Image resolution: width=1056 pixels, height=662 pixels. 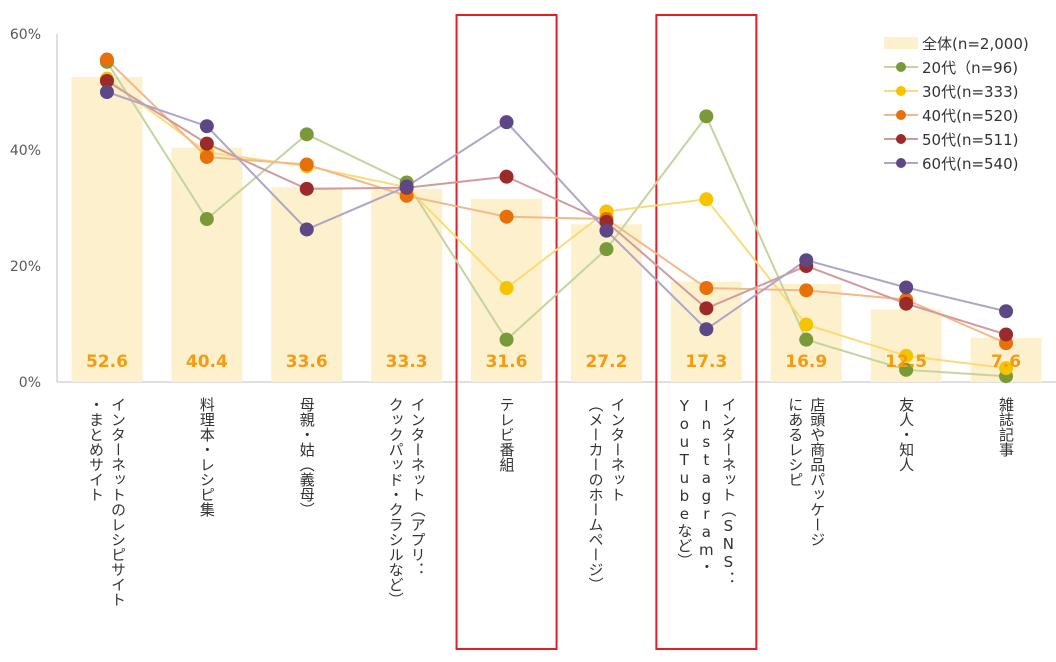 I want to click on bar-data-label: 27.2, so click(x=606, y=362).